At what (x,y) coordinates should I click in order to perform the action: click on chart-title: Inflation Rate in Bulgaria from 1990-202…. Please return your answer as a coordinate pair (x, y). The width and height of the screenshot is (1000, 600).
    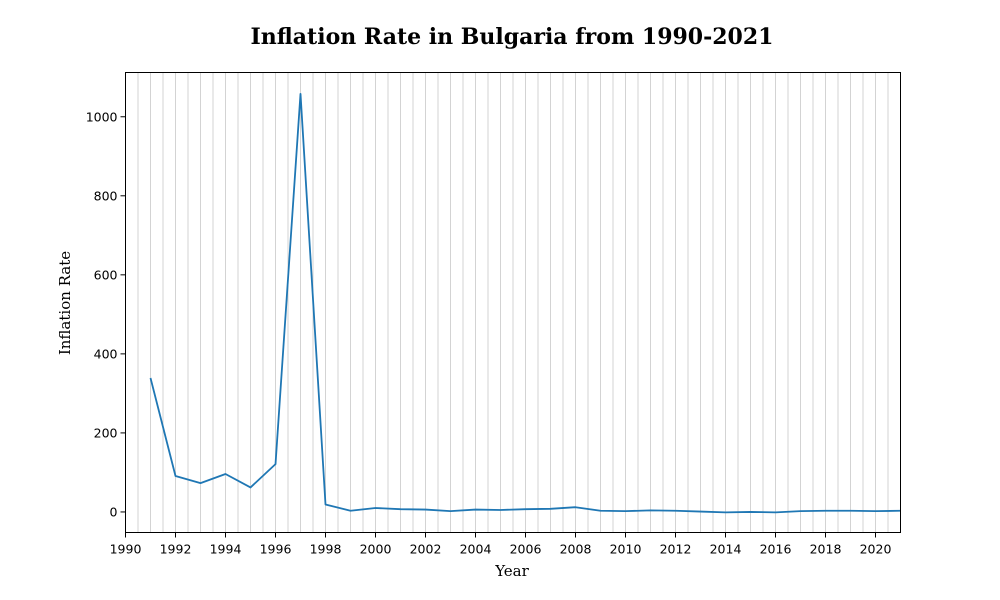
    Looking at the image, I should click on (512, 37).